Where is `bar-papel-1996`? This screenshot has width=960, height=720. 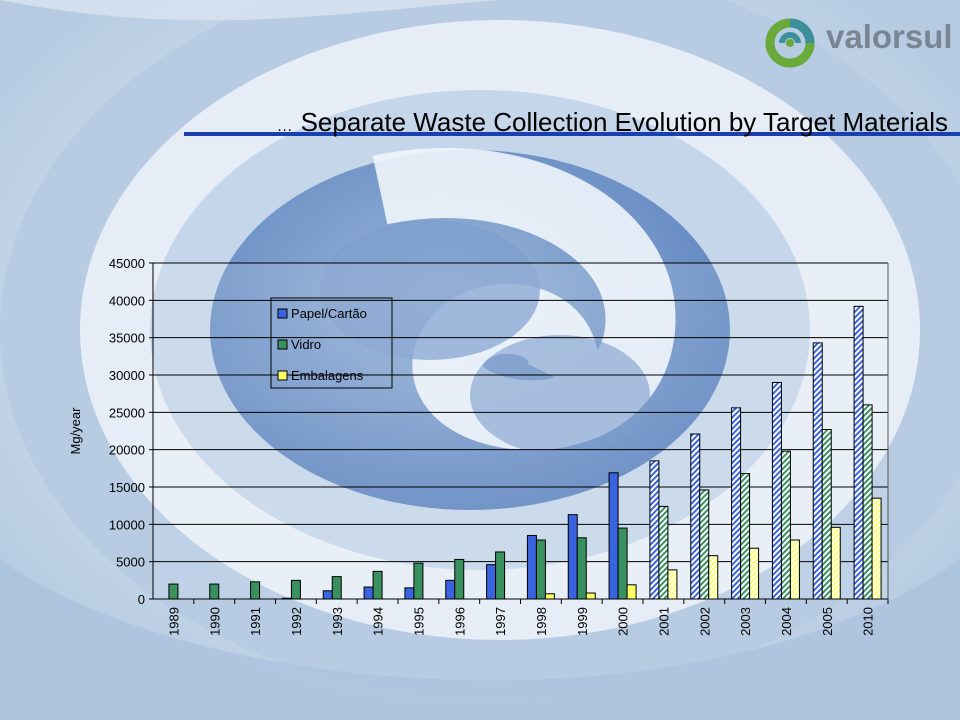 bar-papel-1996 is located at coordinates (450, 589).